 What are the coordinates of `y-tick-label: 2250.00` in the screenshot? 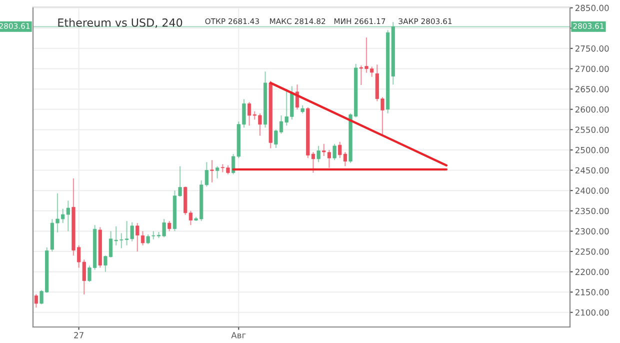 It's located at (592, 251).